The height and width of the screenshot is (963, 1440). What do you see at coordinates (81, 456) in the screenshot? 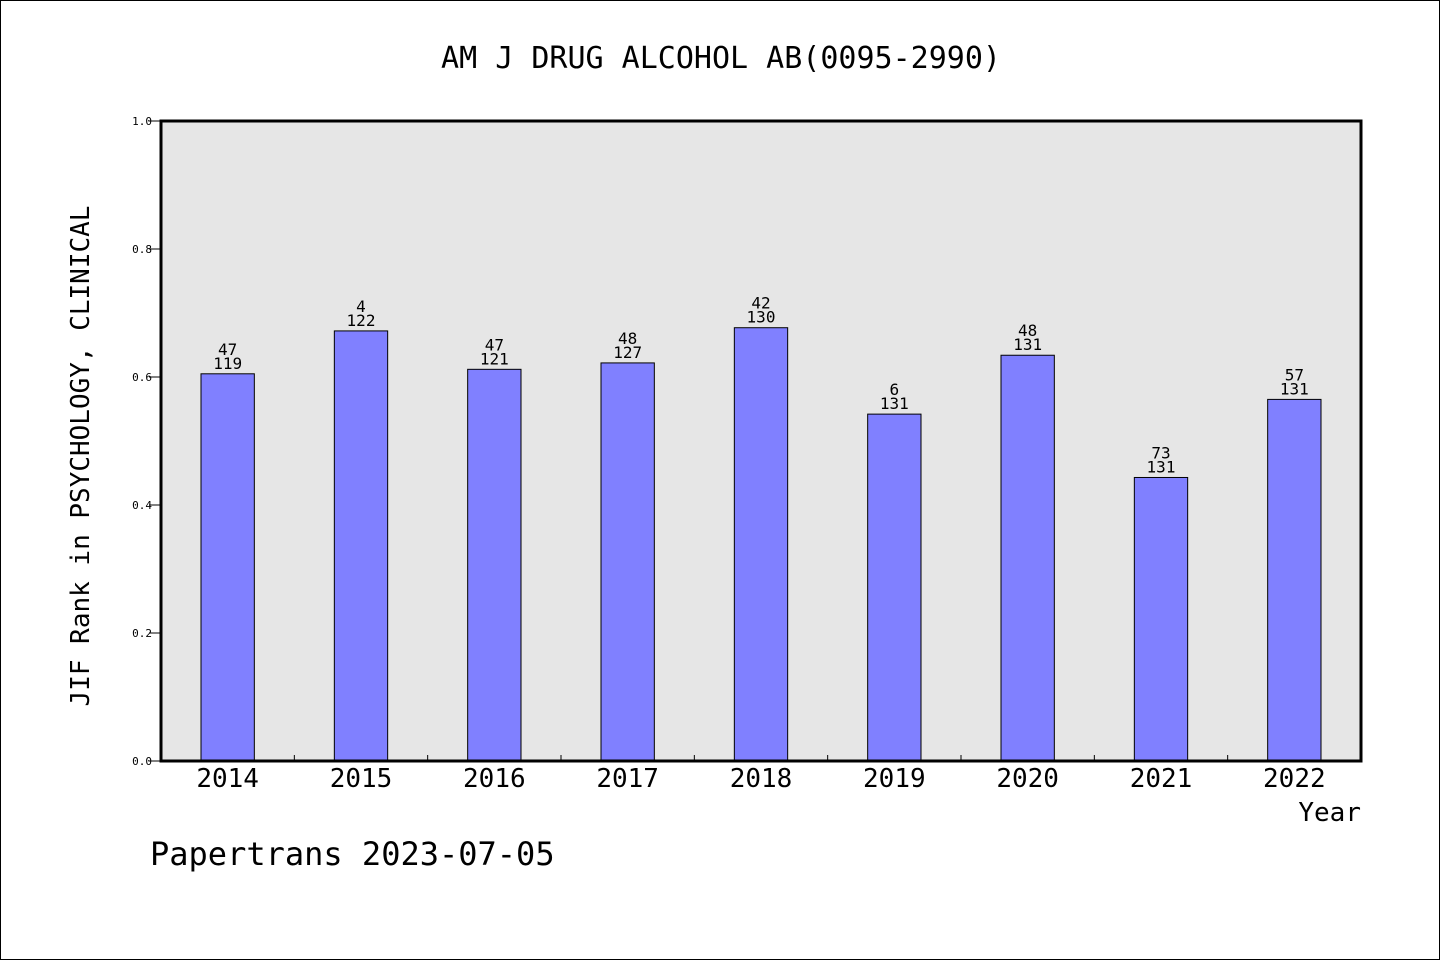
I see `y-axis-label: JIF Rank in PSYCHOLOGY, CLINICAL` at bounding box center [81, 456].